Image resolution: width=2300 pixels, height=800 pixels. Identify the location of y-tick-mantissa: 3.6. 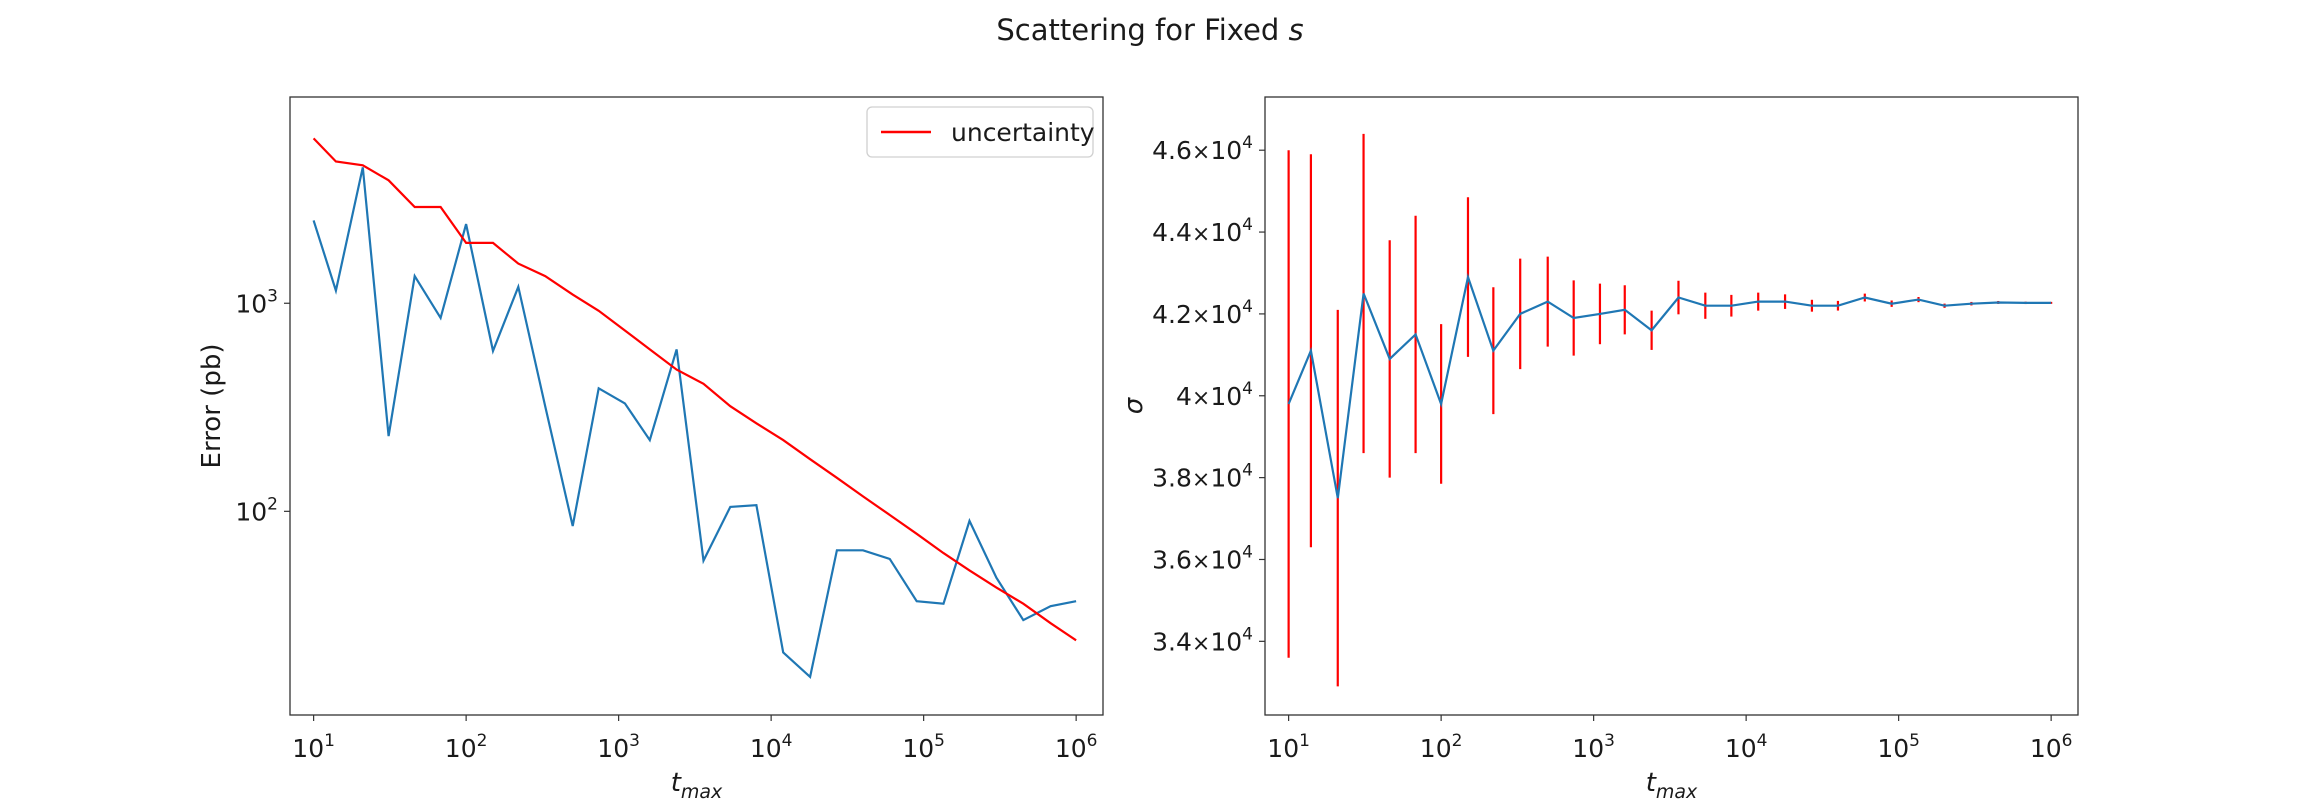
(1172, 559).